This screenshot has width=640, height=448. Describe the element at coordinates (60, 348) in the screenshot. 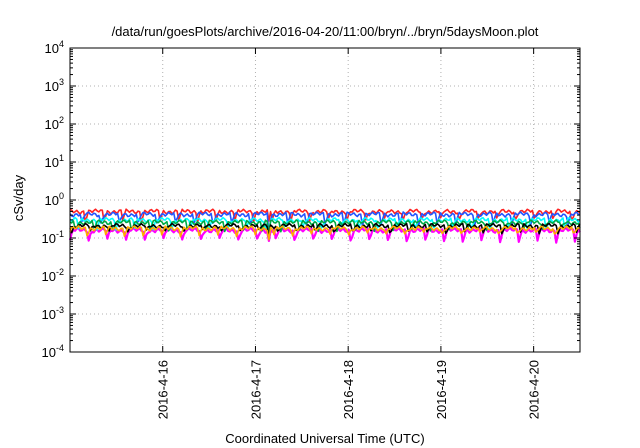

I see `y-tick-exponent: -4` at that location.